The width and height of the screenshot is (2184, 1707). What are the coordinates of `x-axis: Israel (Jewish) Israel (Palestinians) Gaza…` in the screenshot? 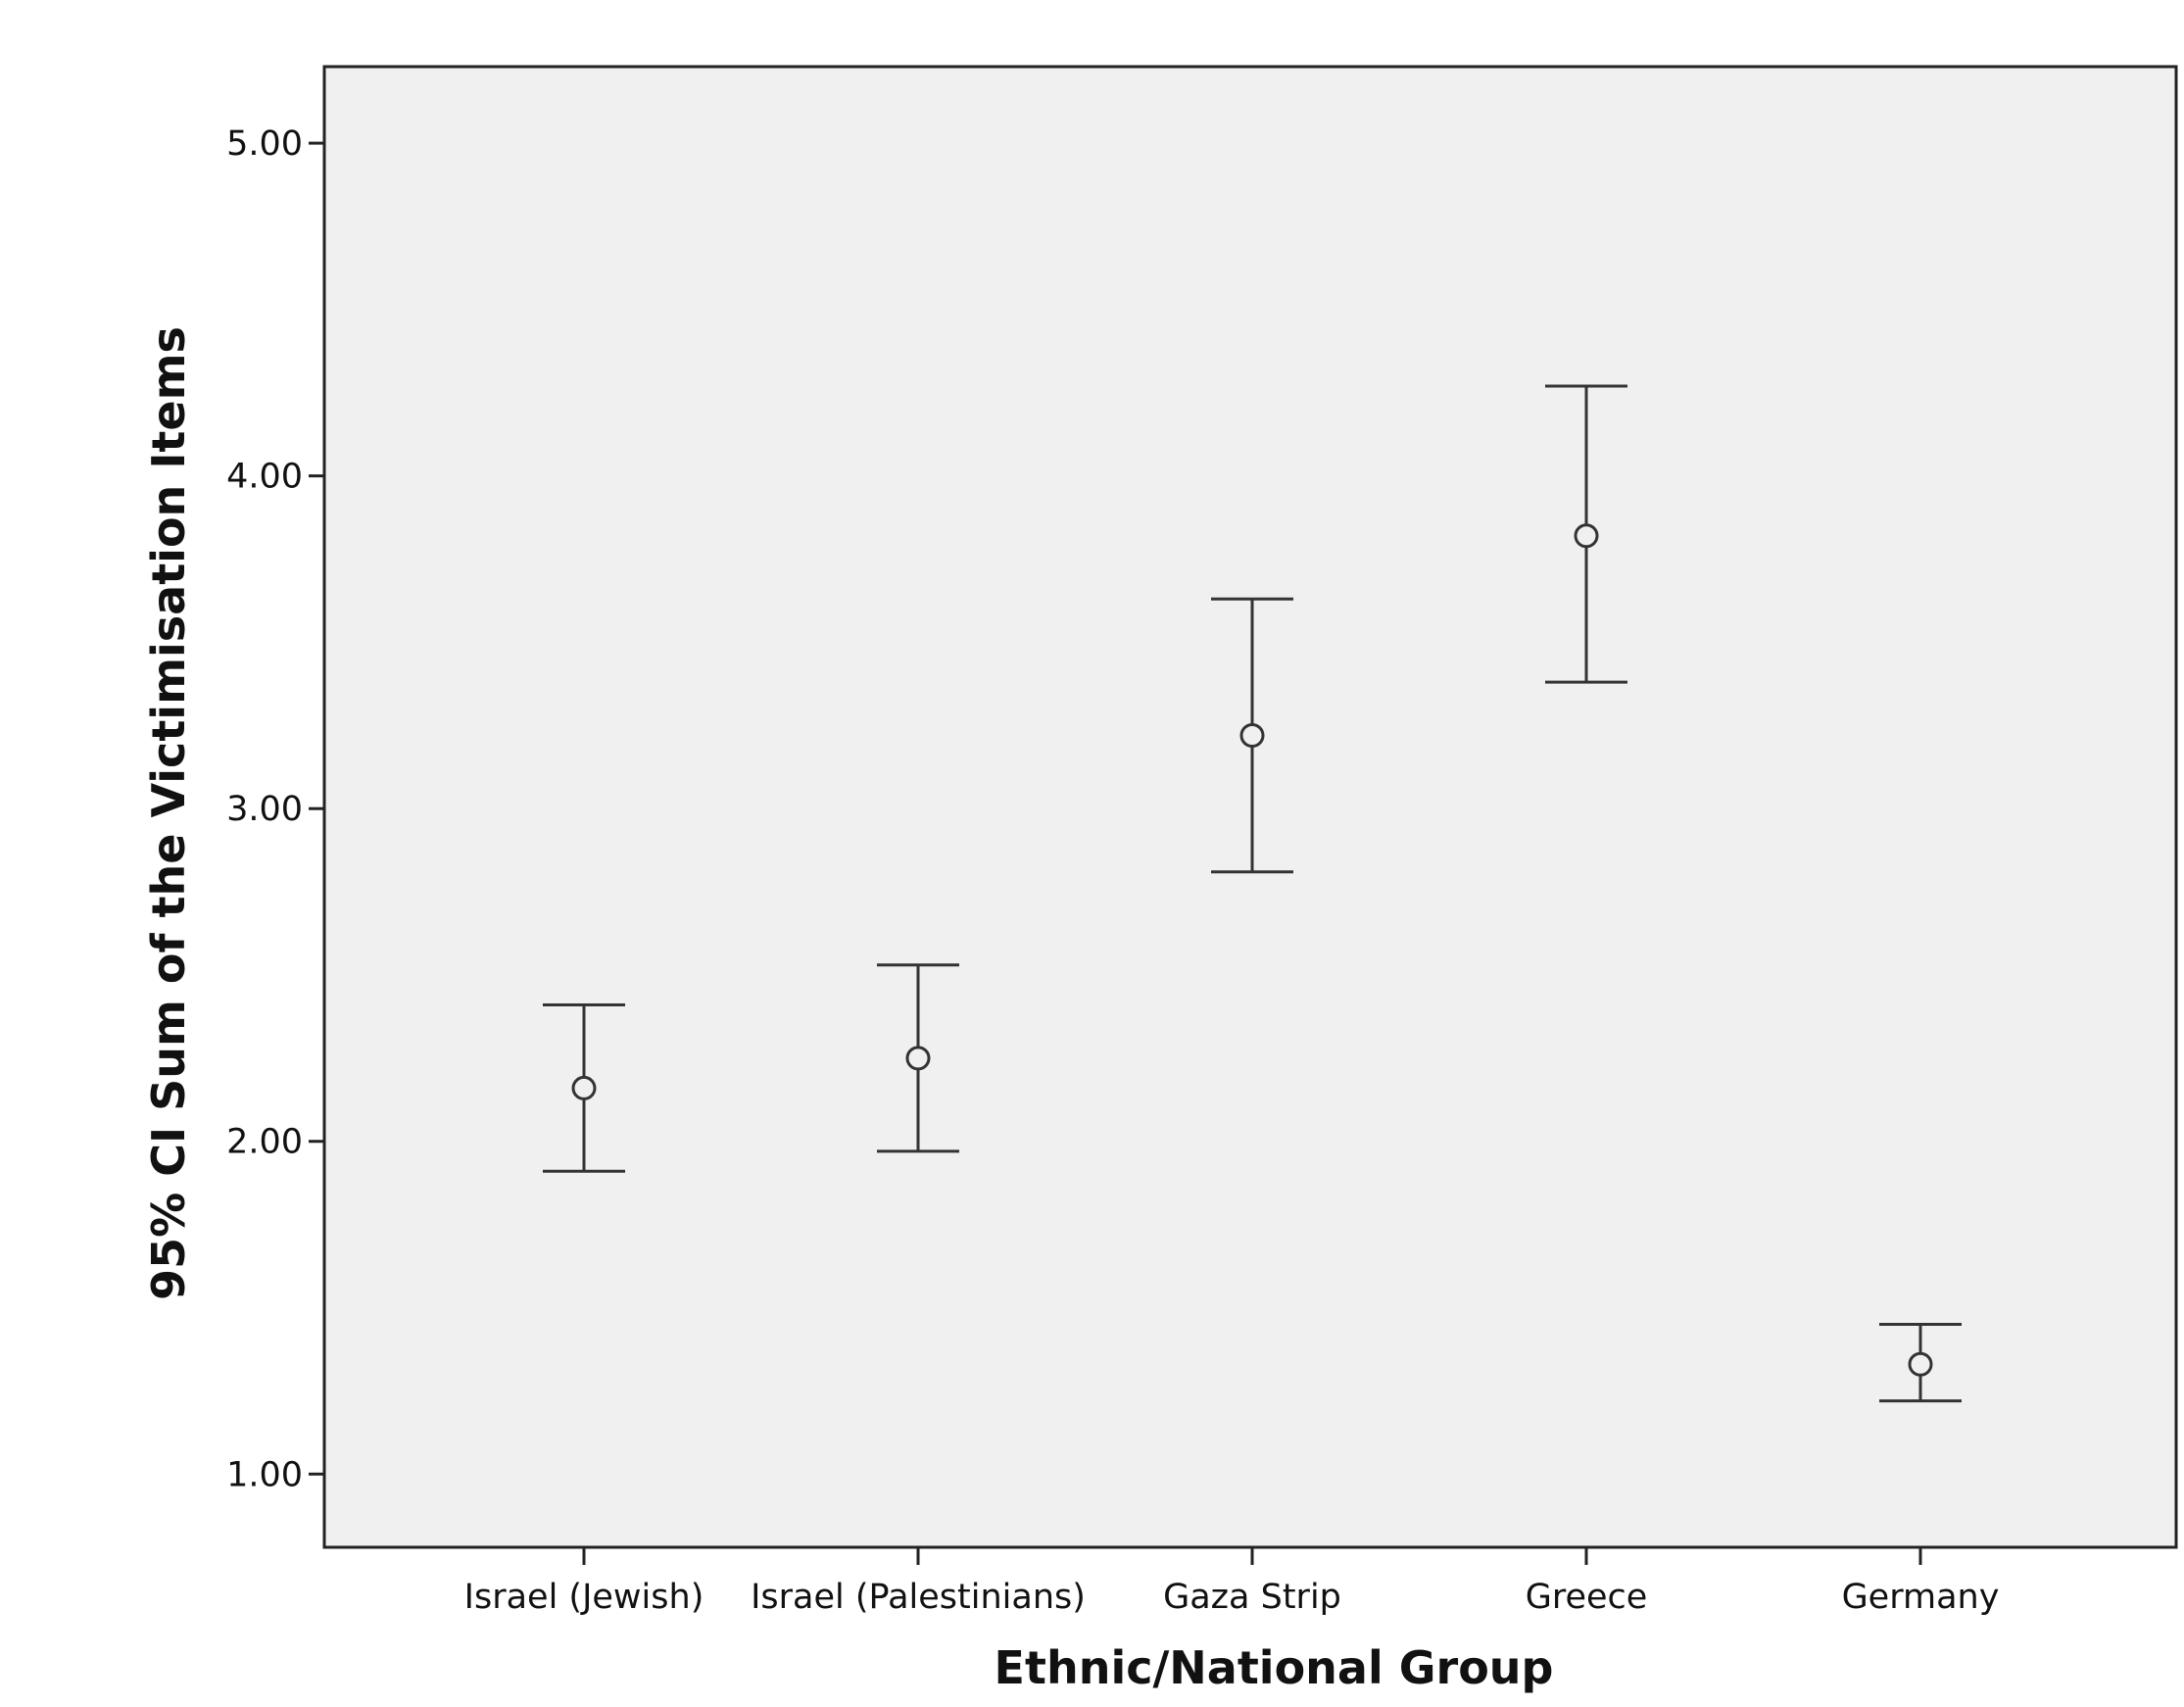 It's located at (1232, 1582).